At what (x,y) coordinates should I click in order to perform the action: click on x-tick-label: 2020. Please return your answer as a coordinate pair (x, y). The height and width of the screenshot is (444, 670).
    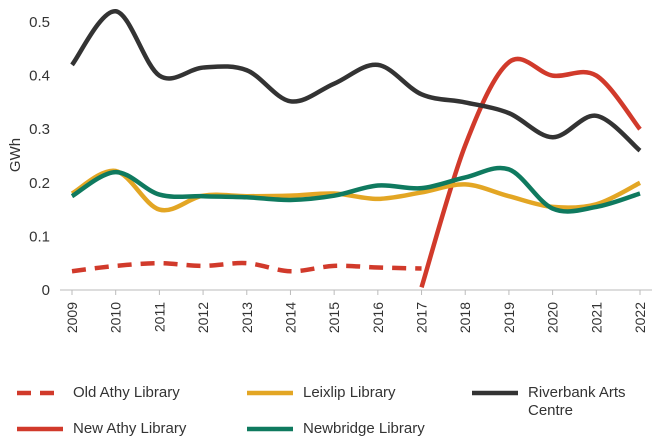
    Looking at the image, I should click on (553, 317).